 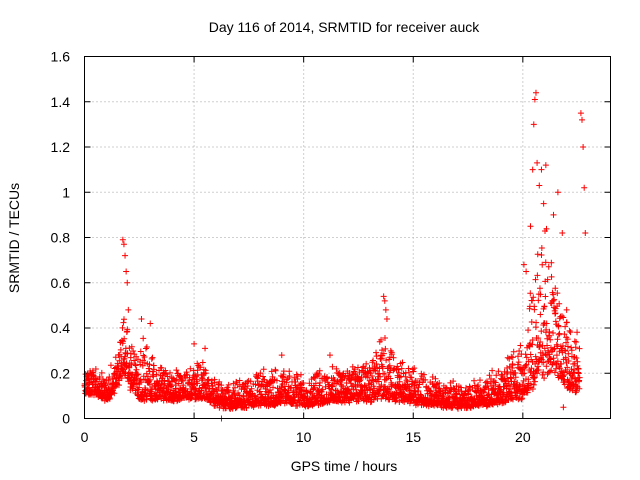 I want to click on y-tick-label: 0, so click(x=66, y=419).